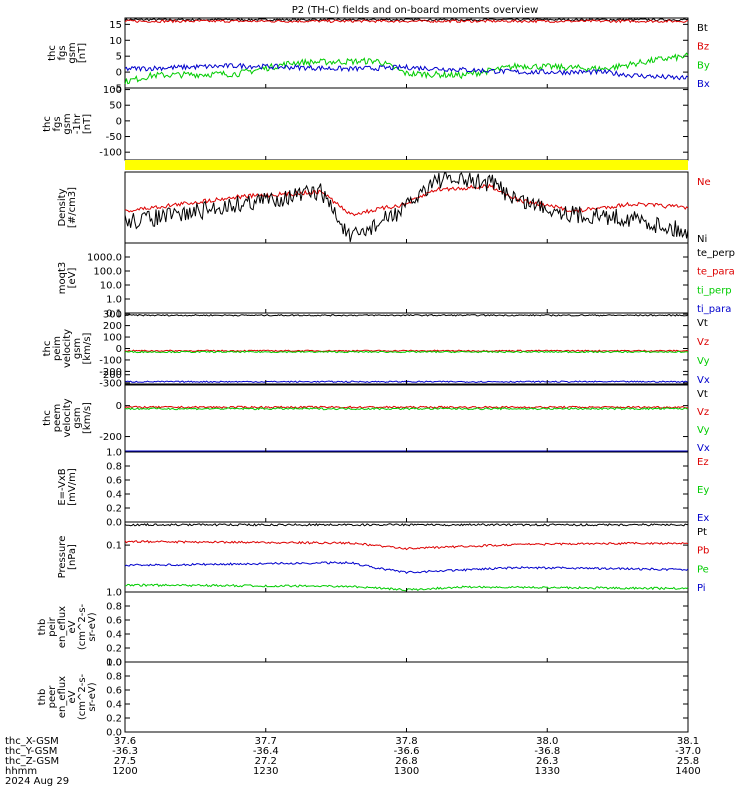  What do you see at coordinates (406, 771) in the screenshot?
I see `x-tick-label: 1300` at bounding box center [406, 771].